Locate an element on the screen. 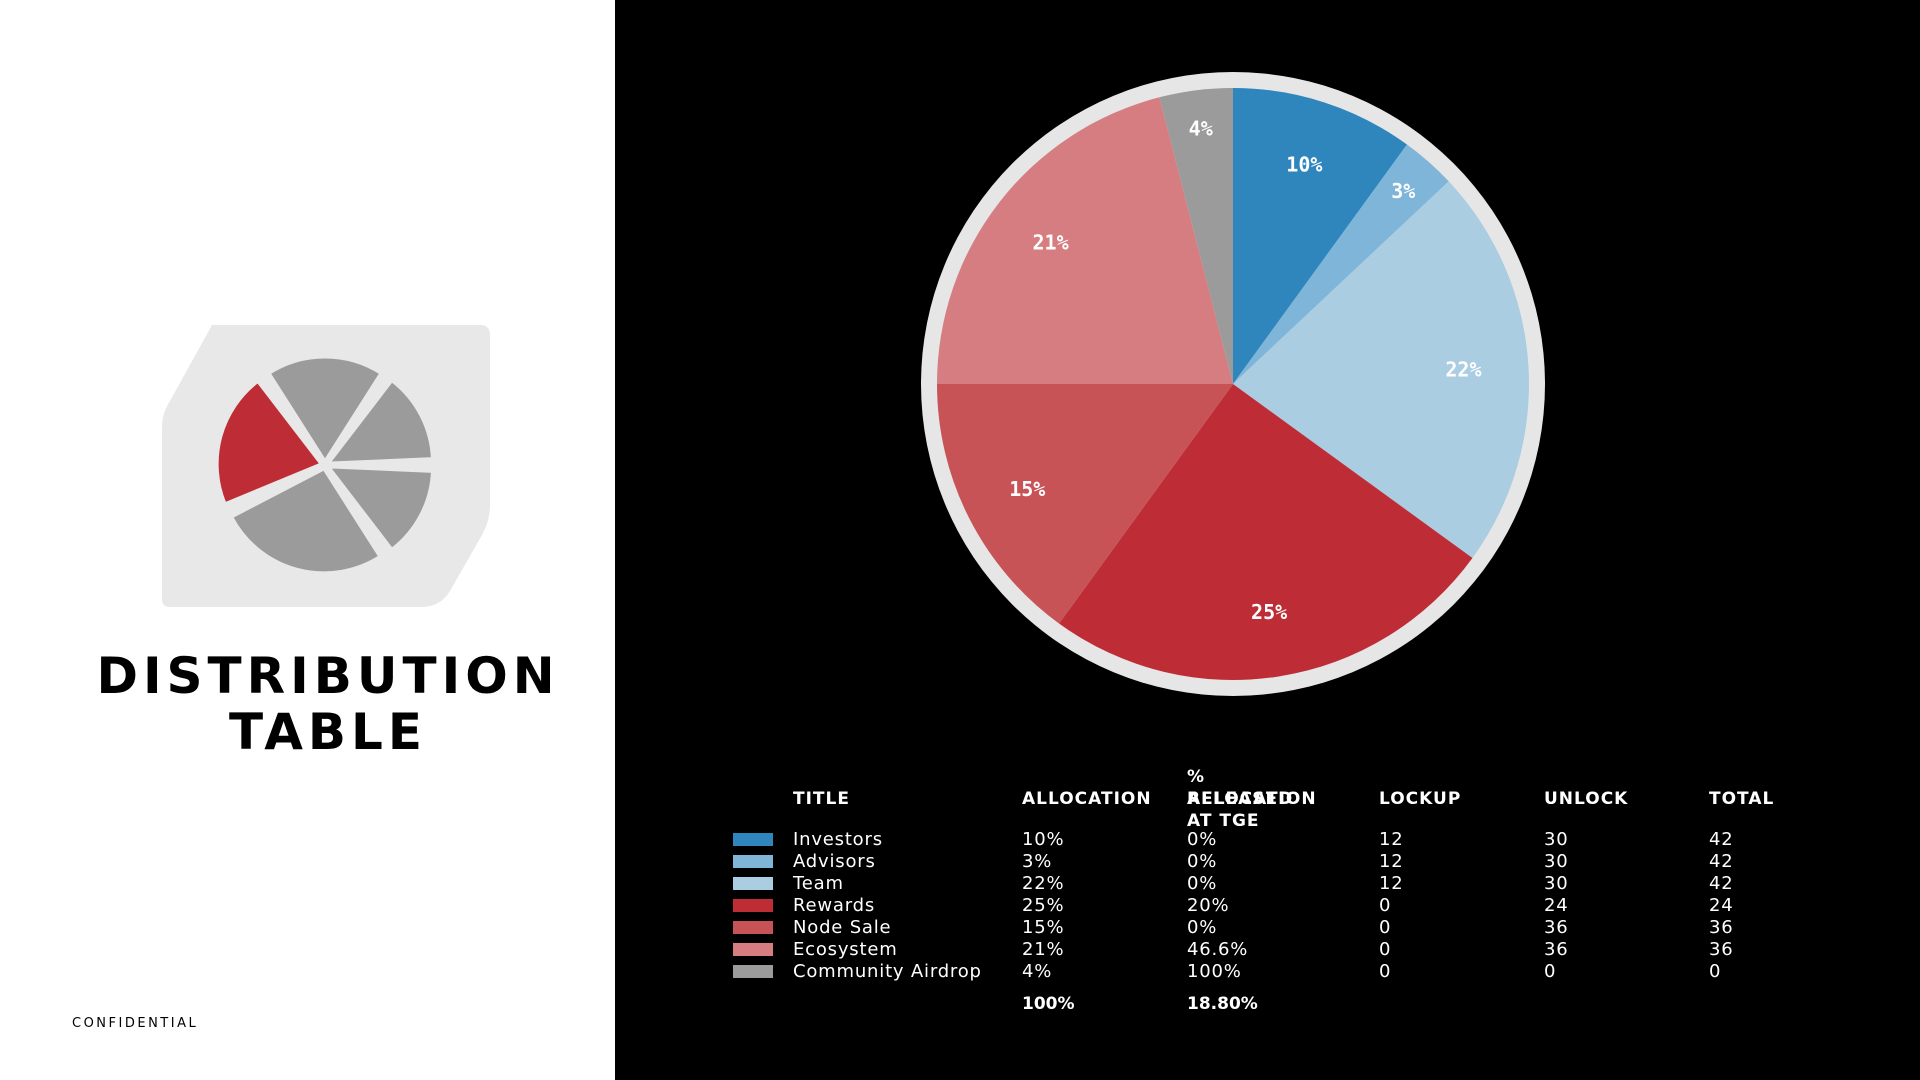  header-lockup: LOCKUP is located at coordinates (1420, 799).